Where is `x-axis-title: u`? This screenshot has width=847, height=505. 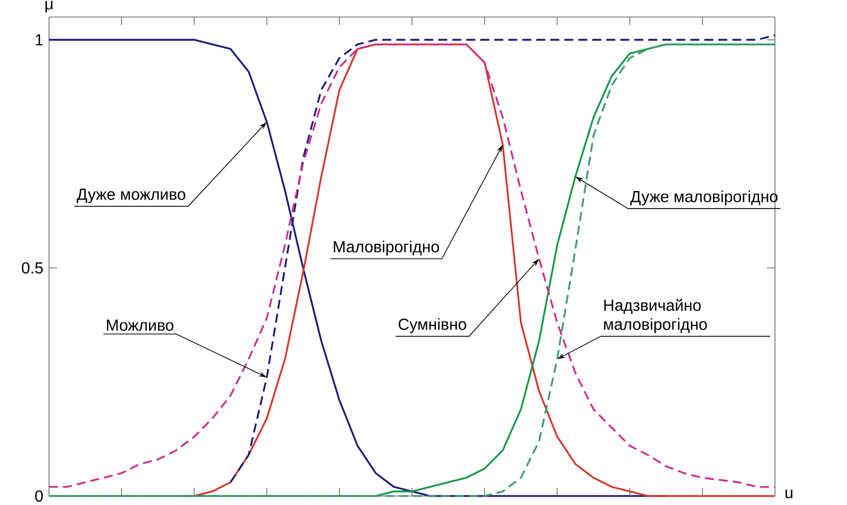
x-axis-title: u is located at coordinates (789, 494).